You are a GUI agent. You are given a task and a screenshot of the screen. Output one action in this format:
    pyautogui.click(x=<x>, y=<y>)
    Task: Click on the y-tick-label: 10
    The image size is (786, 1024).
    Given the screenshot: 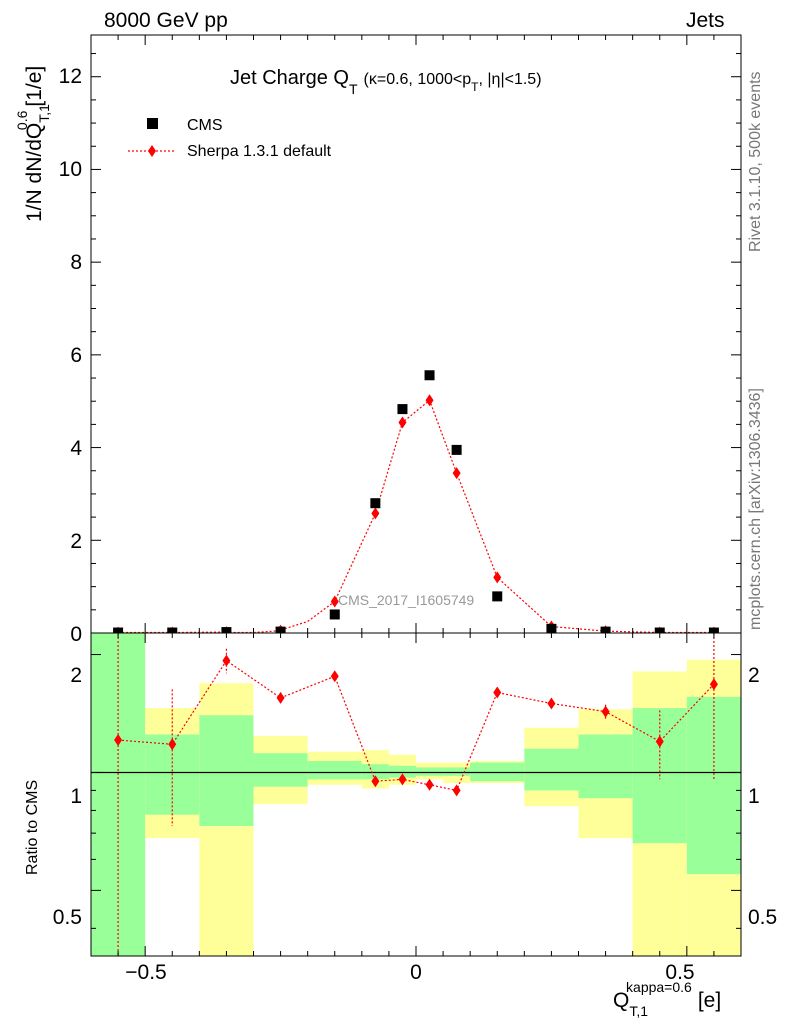 What is the action you would take?
    pyautogui.click(x=70, y=169)
    